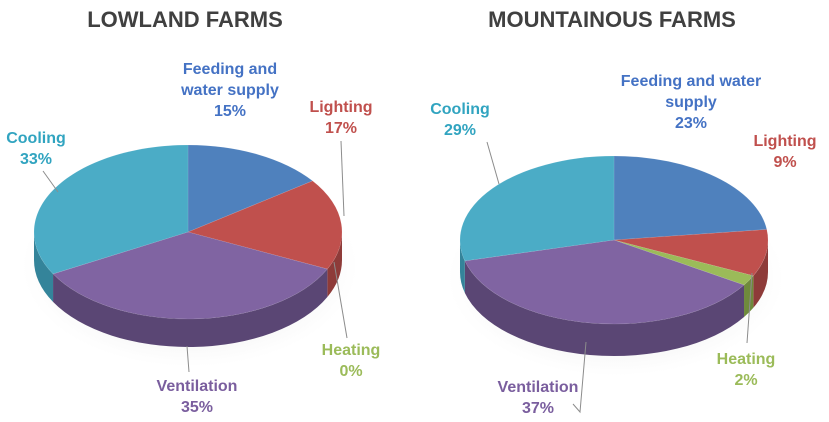  I want to click on data-label-heating: Heating 0%, so click(351, 361).